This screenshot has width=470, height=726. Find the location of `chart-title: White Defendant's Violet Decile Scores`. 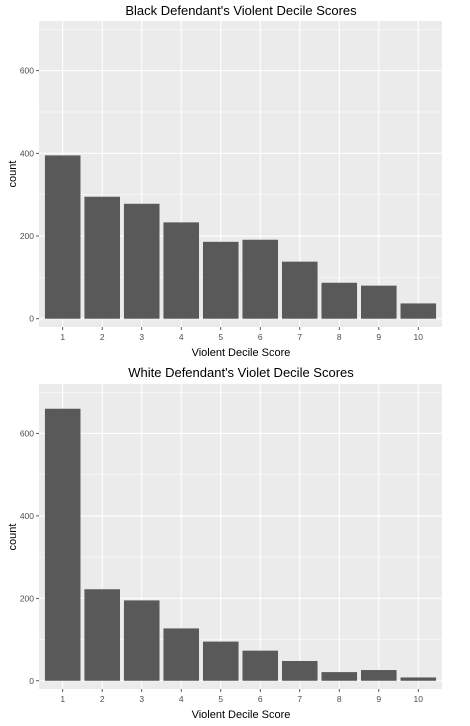

chart-title: White Defendant's Violet Decile Scores is located at coordinates (241, 372).